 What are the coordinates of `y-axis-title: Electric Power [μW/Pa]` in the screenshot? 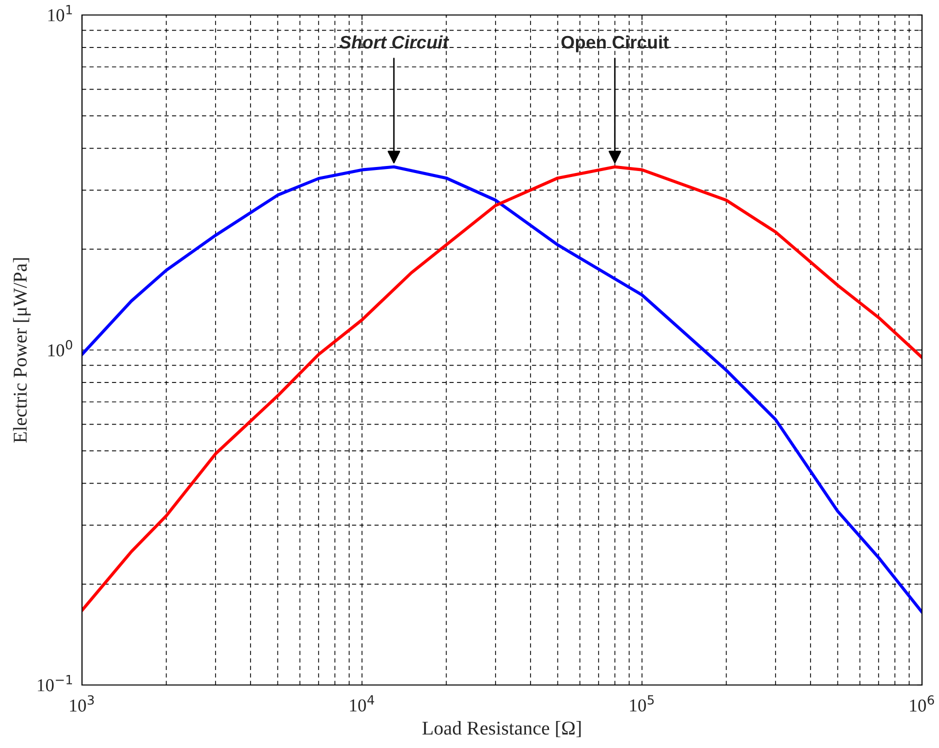 It's located at (22, 350).